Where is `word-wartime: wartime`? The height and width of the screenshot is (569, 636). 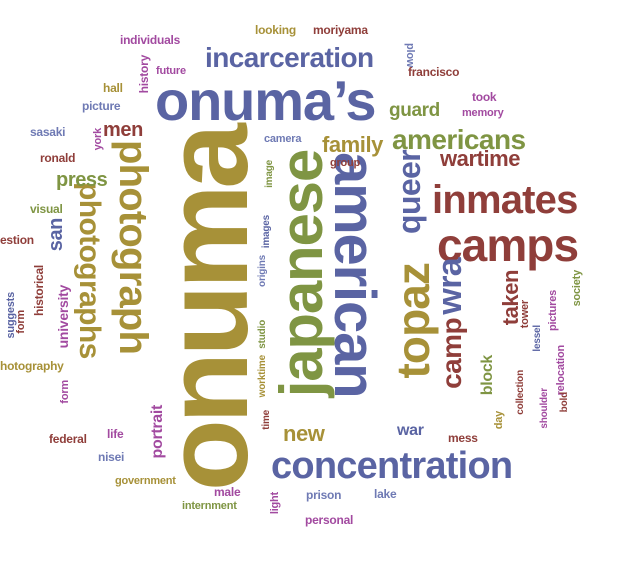
word-wartime: wartime is located at coordinates (480, 158).